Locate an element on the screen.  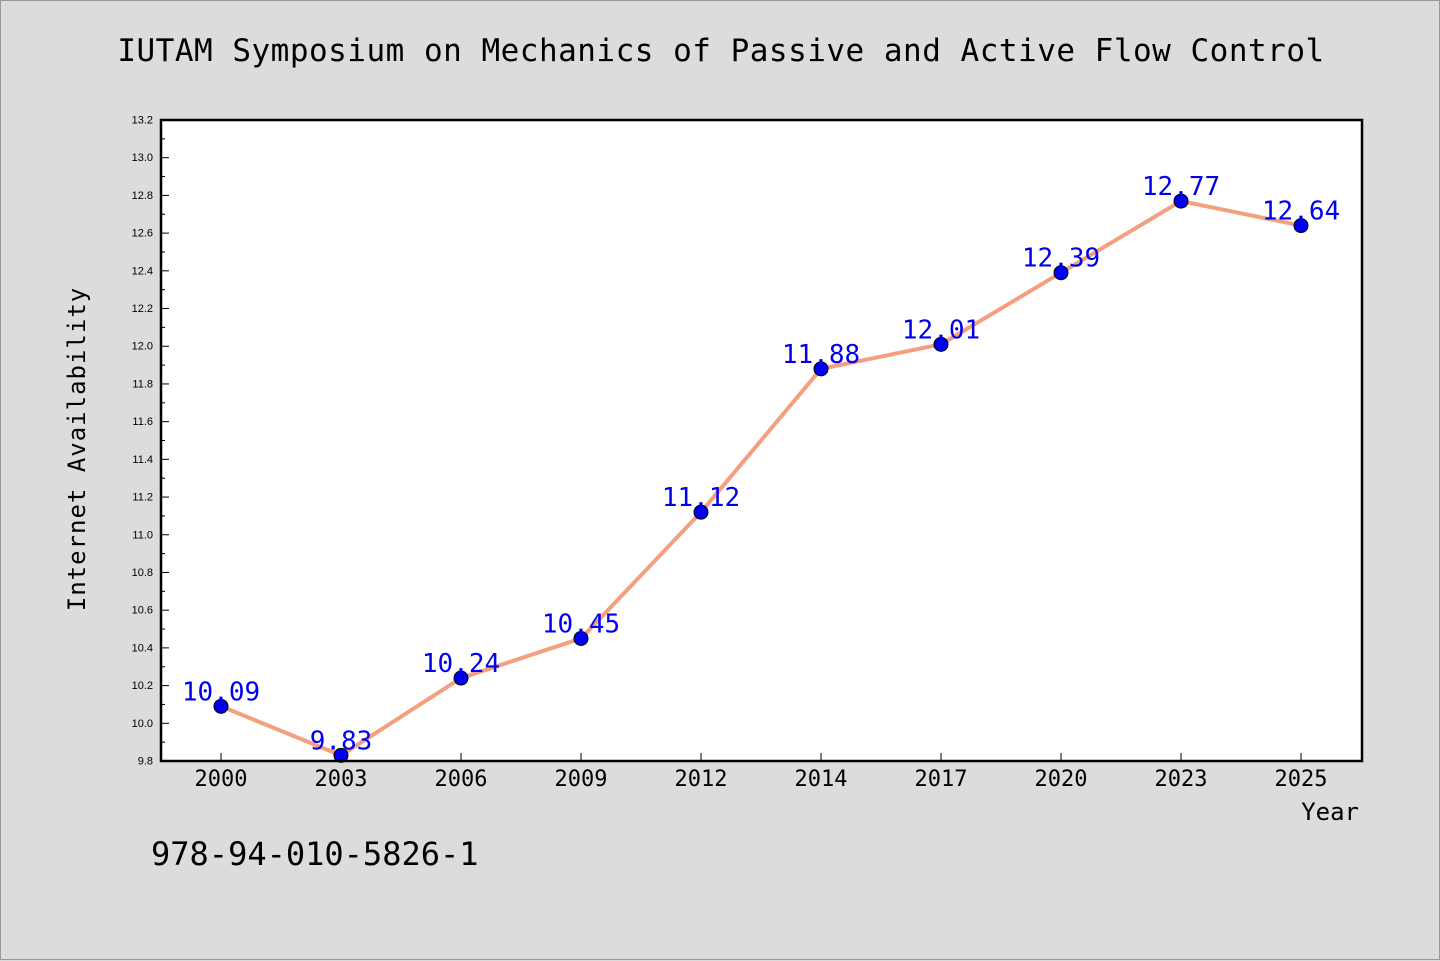
data-label: 10.24 is located at coordinates (461, 664).